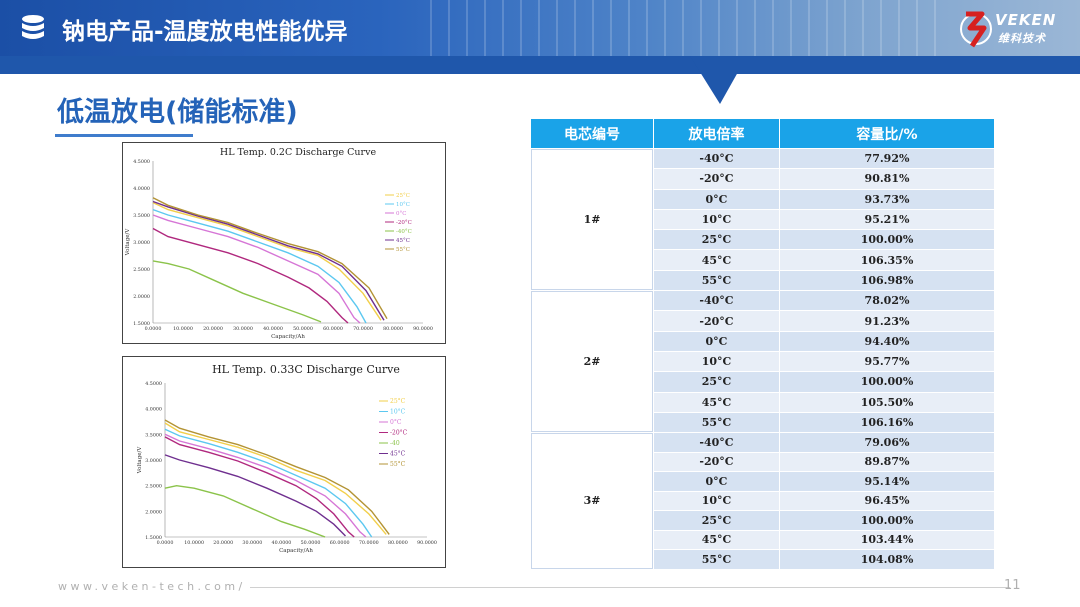  I want to click on table-row: 45°C 103.44%, so click(762, 540).